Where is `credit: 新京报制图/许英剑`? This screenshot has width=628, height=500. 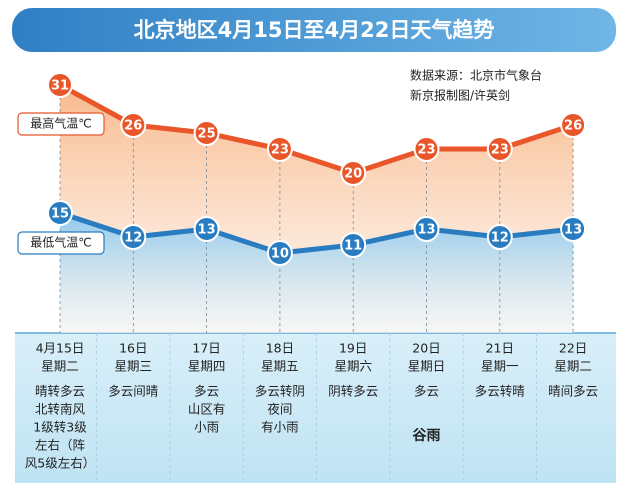
credit: 新京报制图/许英剑 is located at coordinates (460, 95).